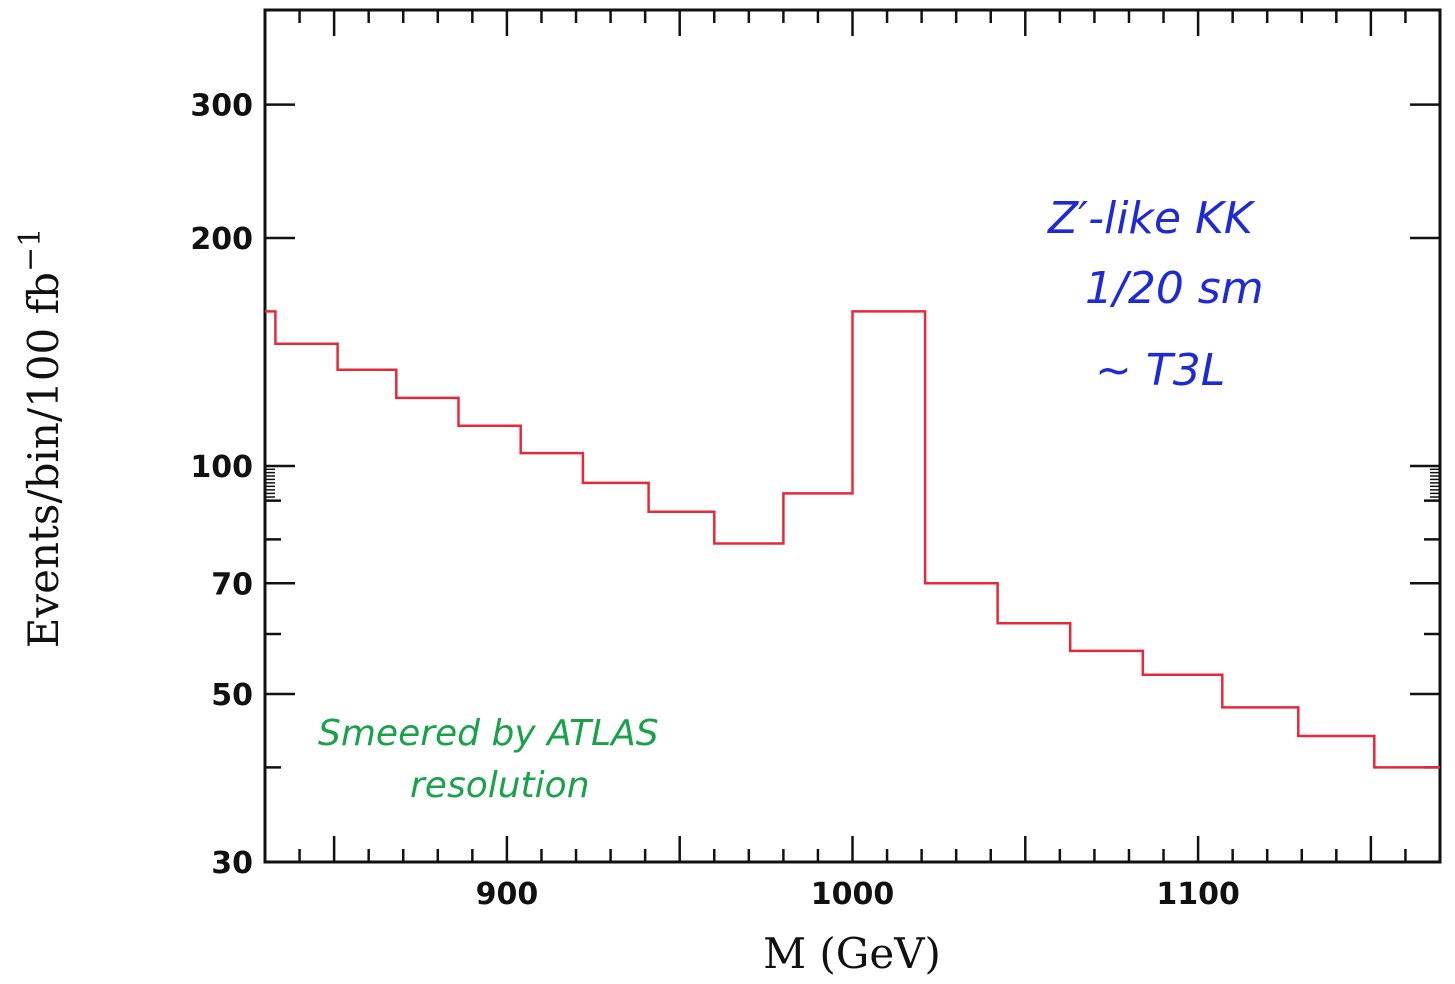  Describe the element at coordinates (232, 584) in the screenshot. I see `y-tick-label: 70` at that location.